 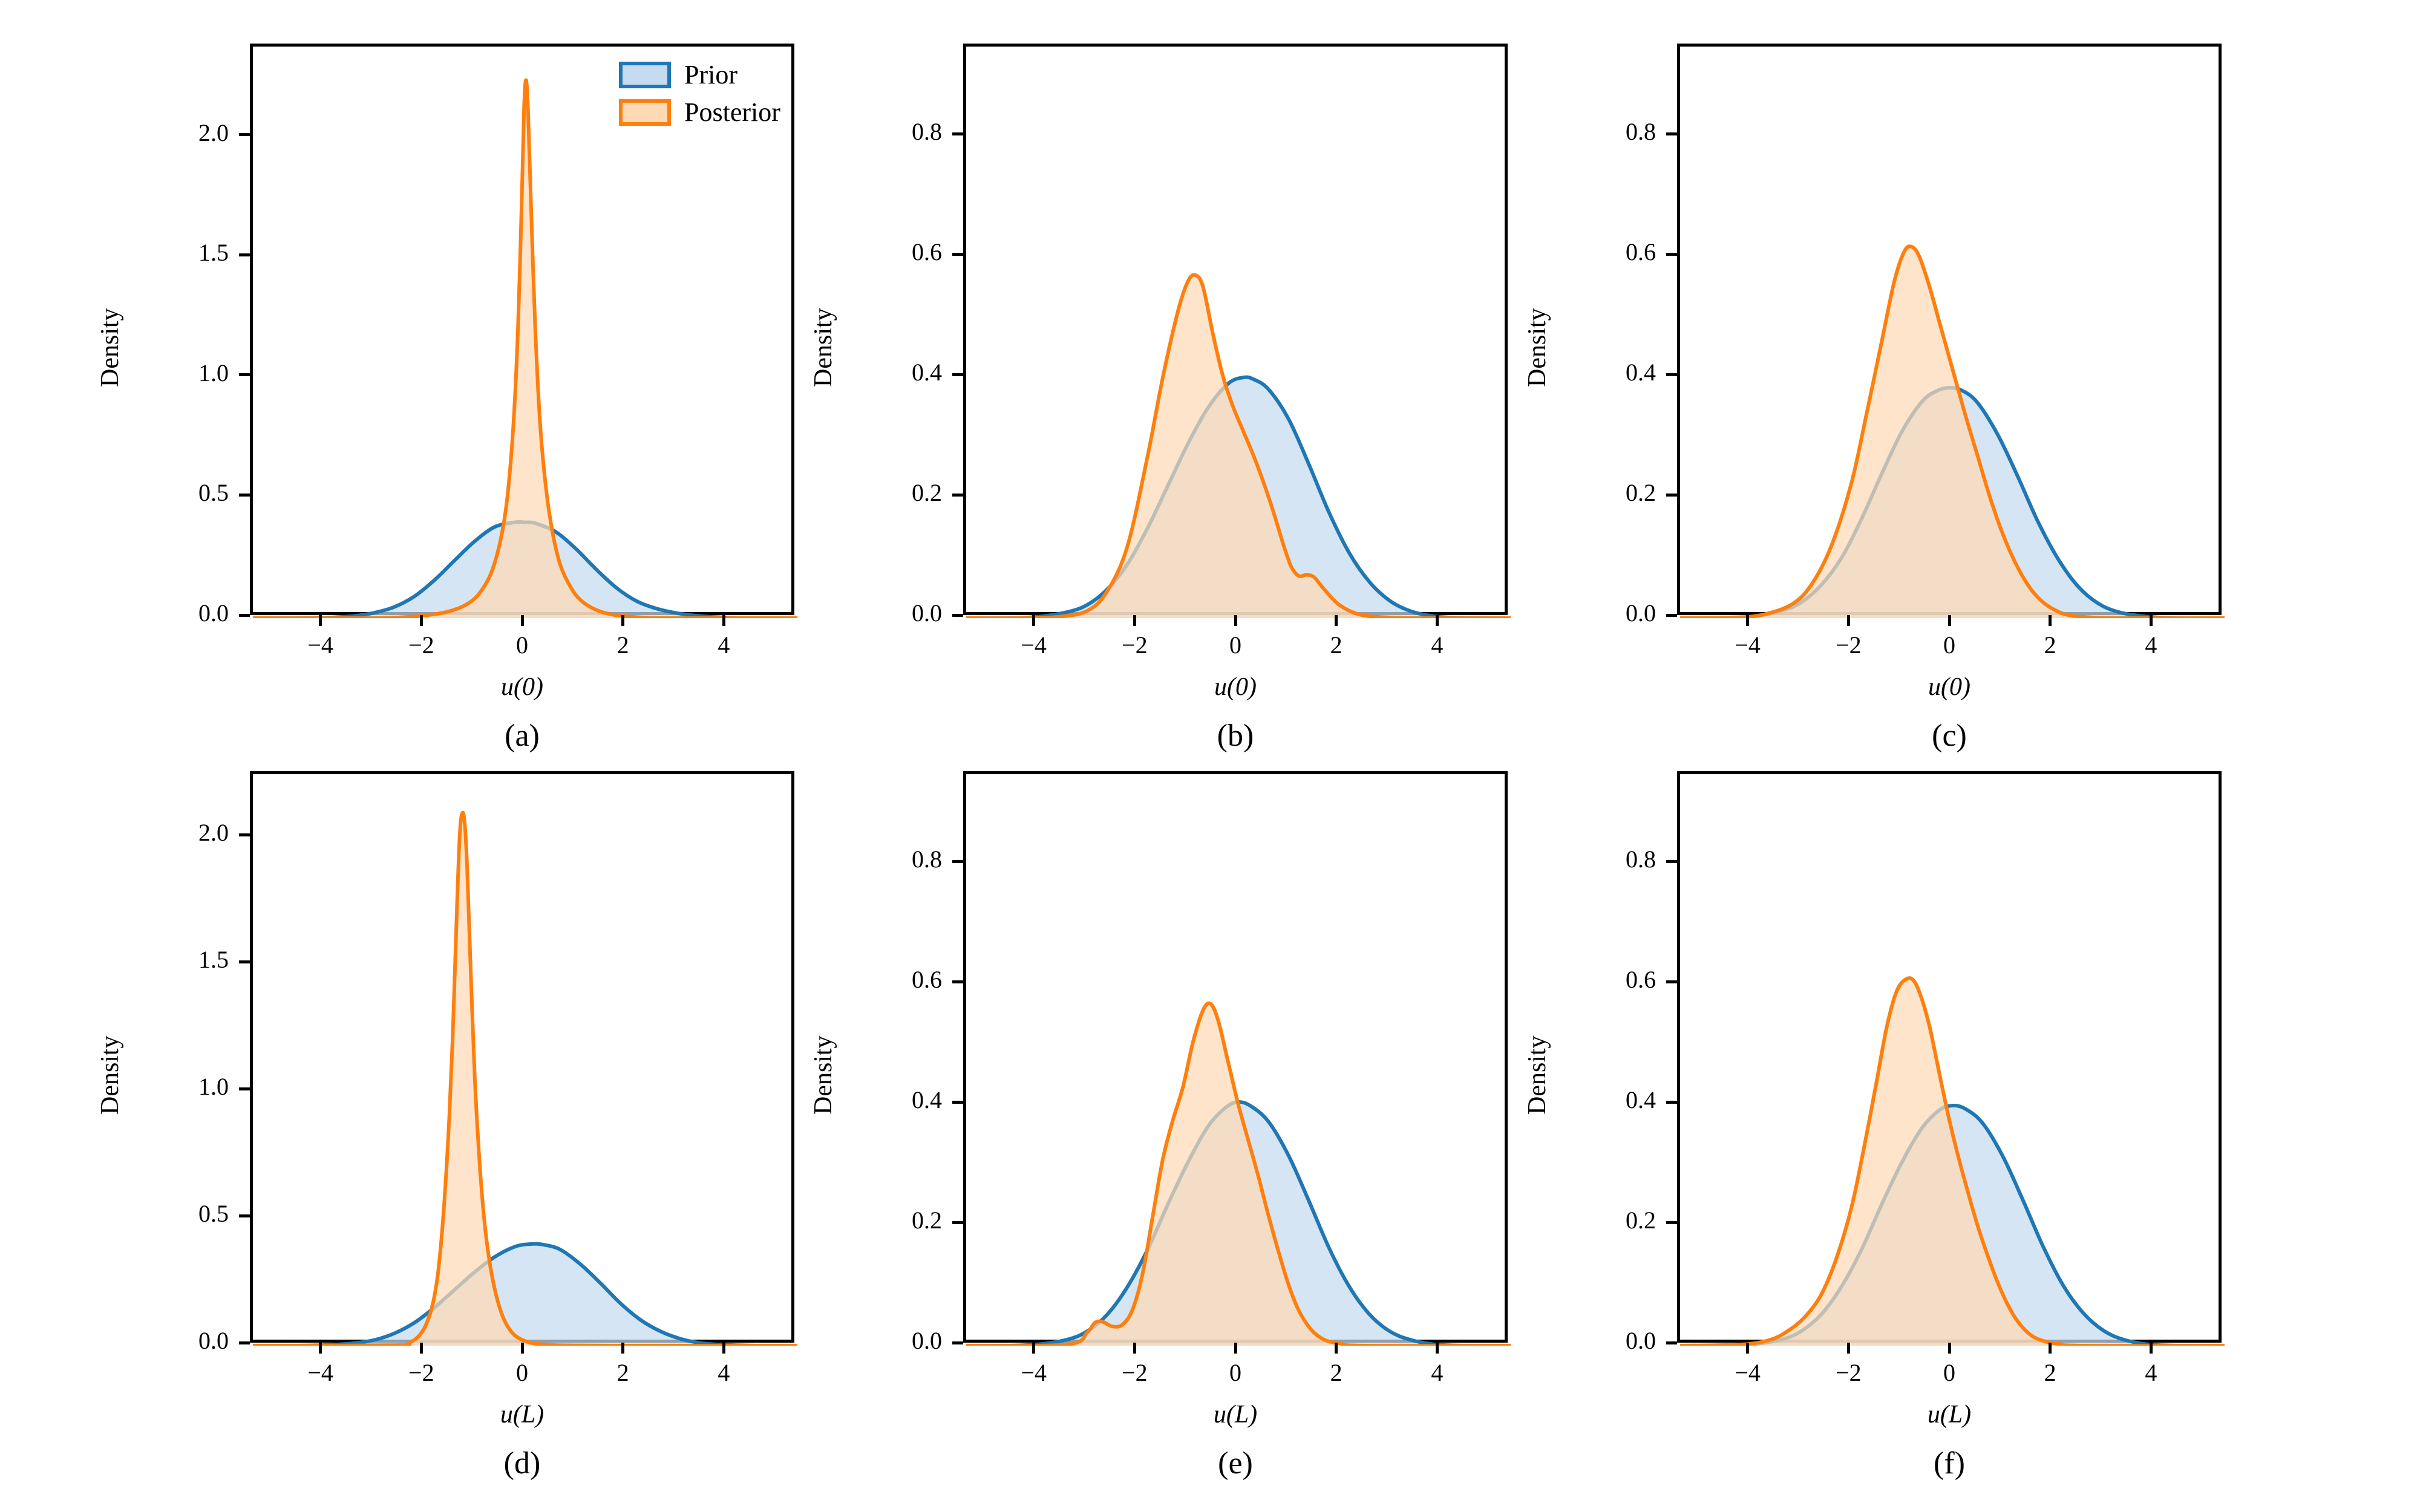 I want to click on x-axis-title-f: u(L), so click(x=1949, y=1415).